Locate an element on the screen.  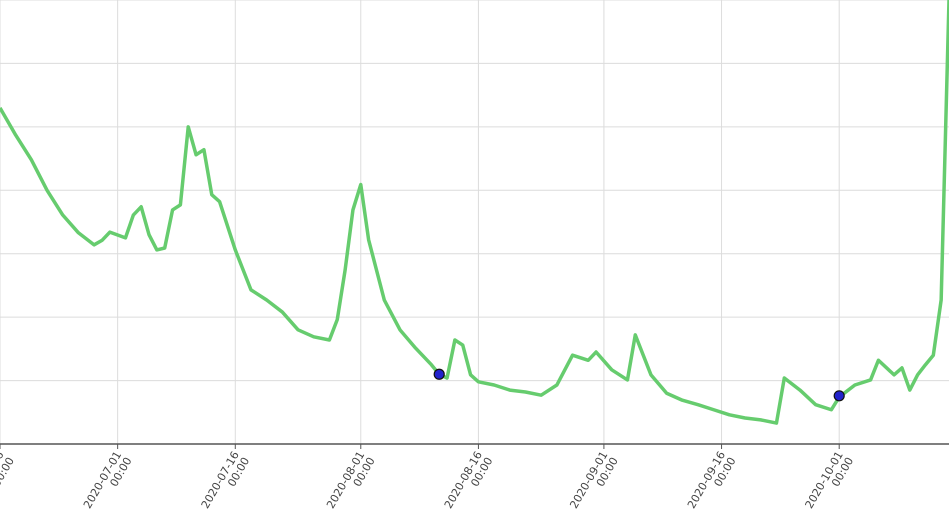
x-tick-label-time: 00:00 is located at coordinates (8, 472).